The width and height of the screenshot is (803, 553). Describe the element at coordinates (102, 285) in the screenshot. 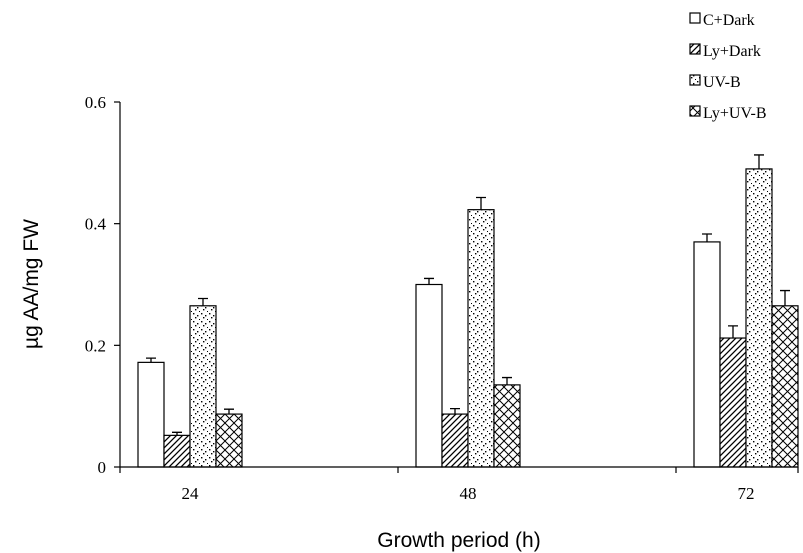

I see `y-axis-ticks: 0 0.2 0.4 0.6` at that location.